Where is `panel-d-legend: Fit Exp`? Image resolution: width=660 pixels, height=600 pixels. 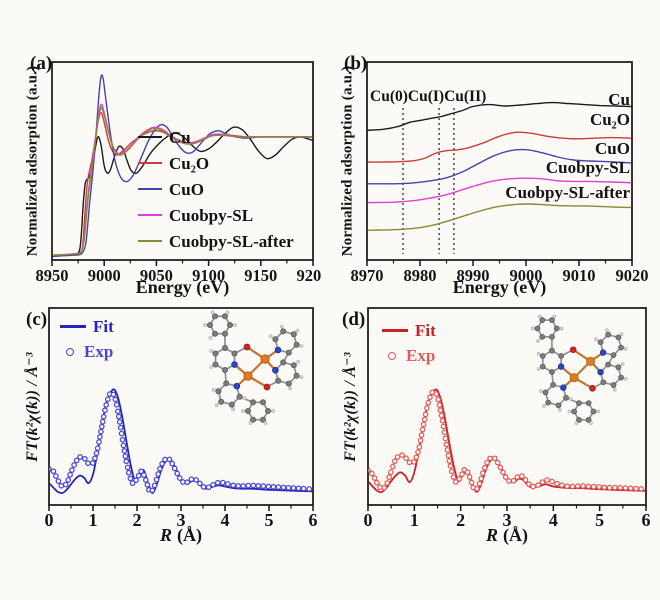
panel-d-legend: Fit Exp is located at coordinates (409, 343).